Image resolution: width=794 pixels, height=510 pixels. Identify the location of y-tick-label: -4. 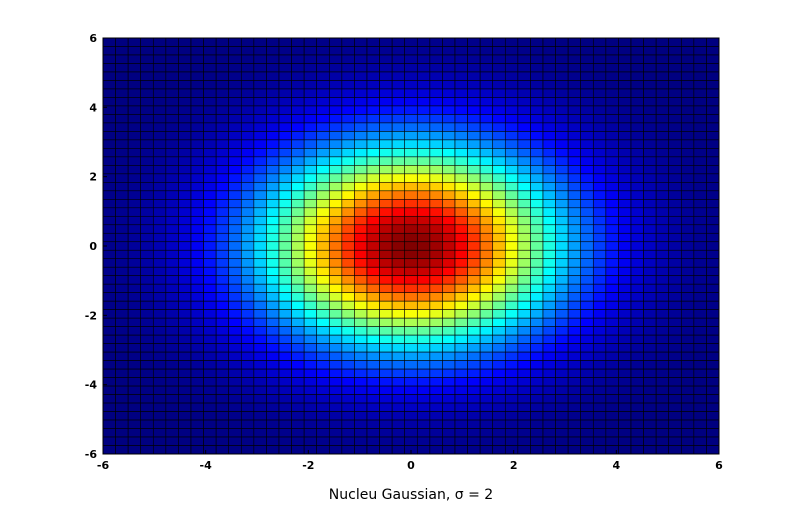
(91, 385).